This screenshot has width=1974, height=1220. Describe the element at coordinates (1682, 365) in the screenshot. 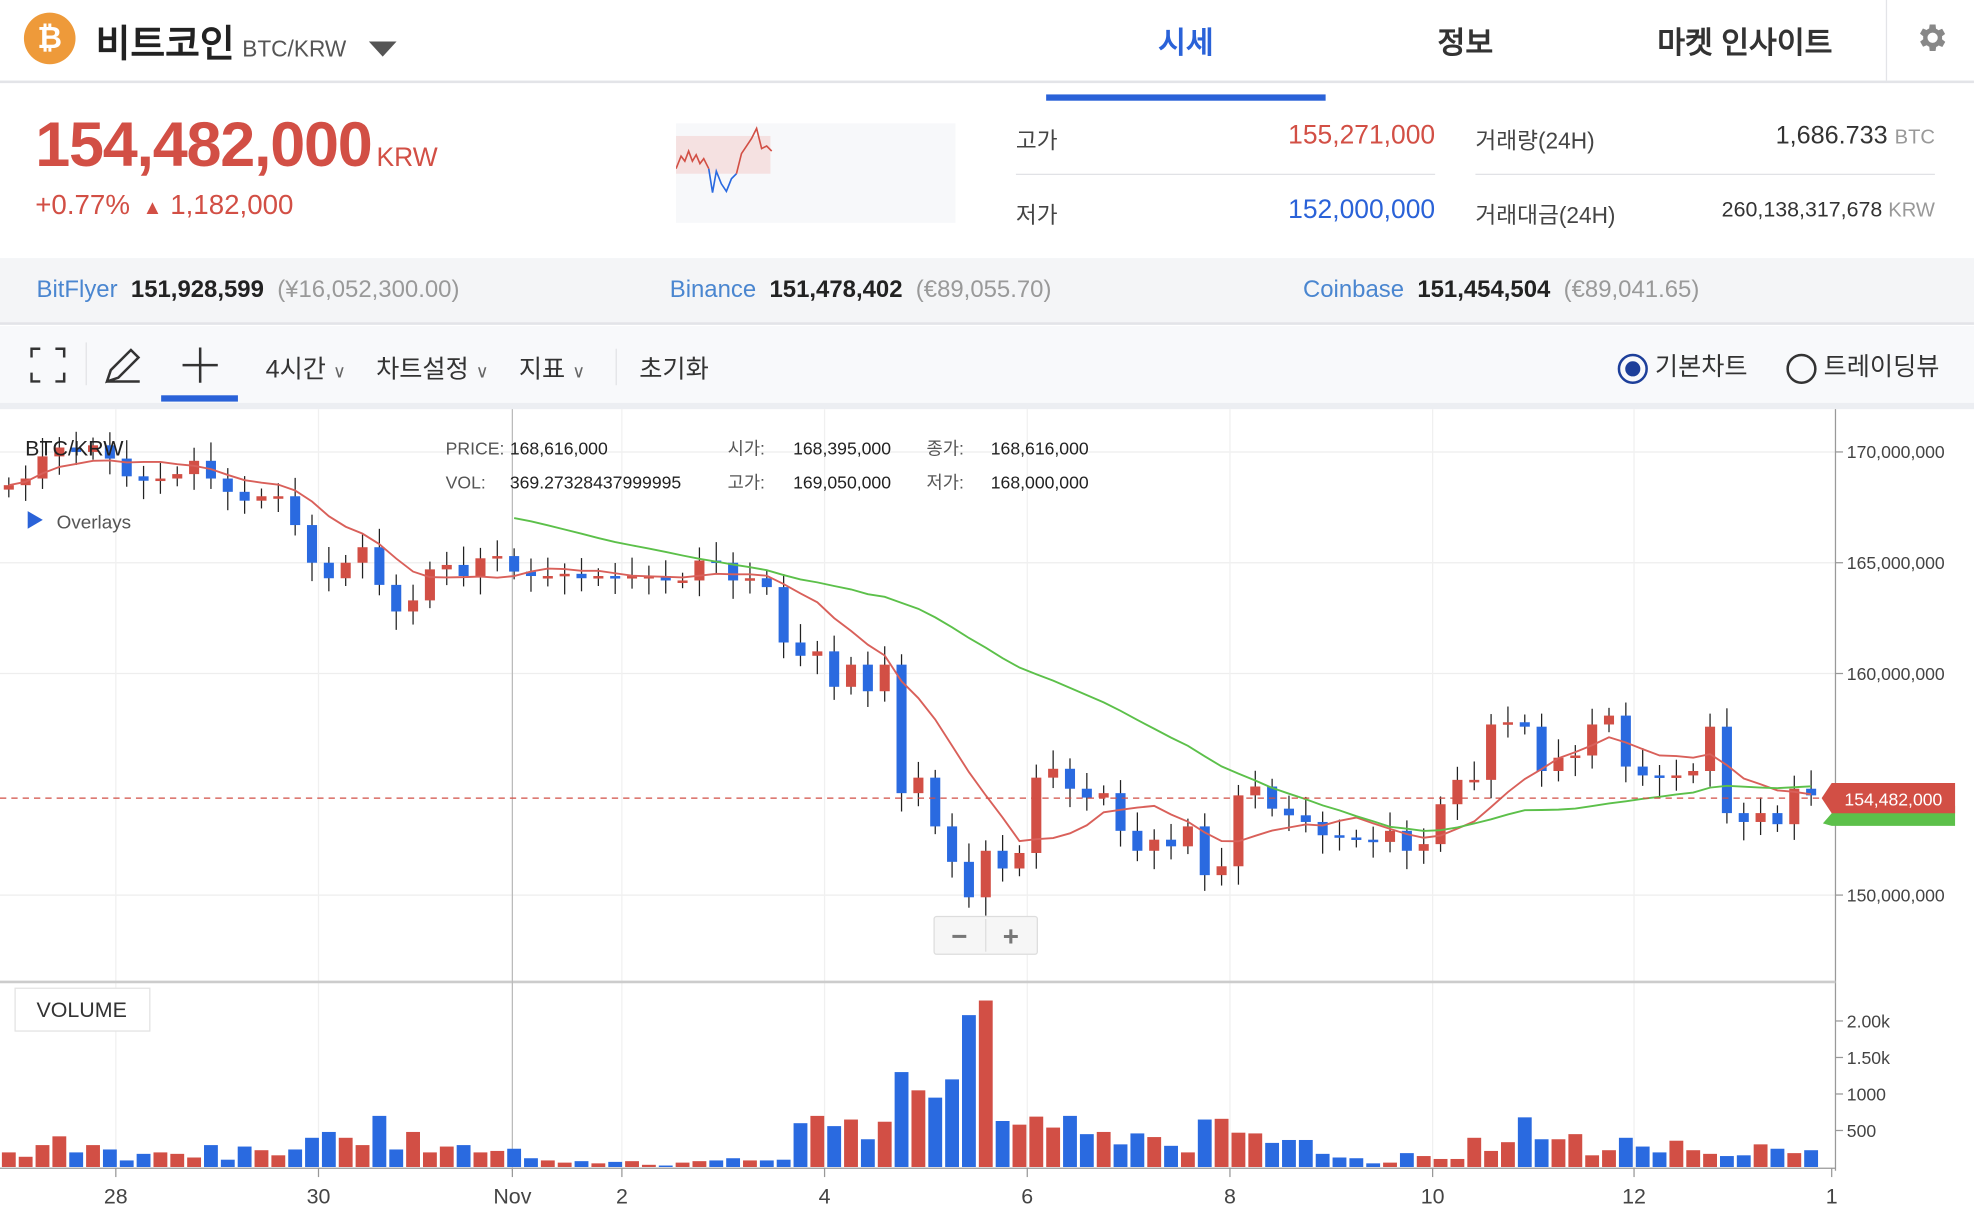

I see `radio-basic-chart: 기본차트` at that location.